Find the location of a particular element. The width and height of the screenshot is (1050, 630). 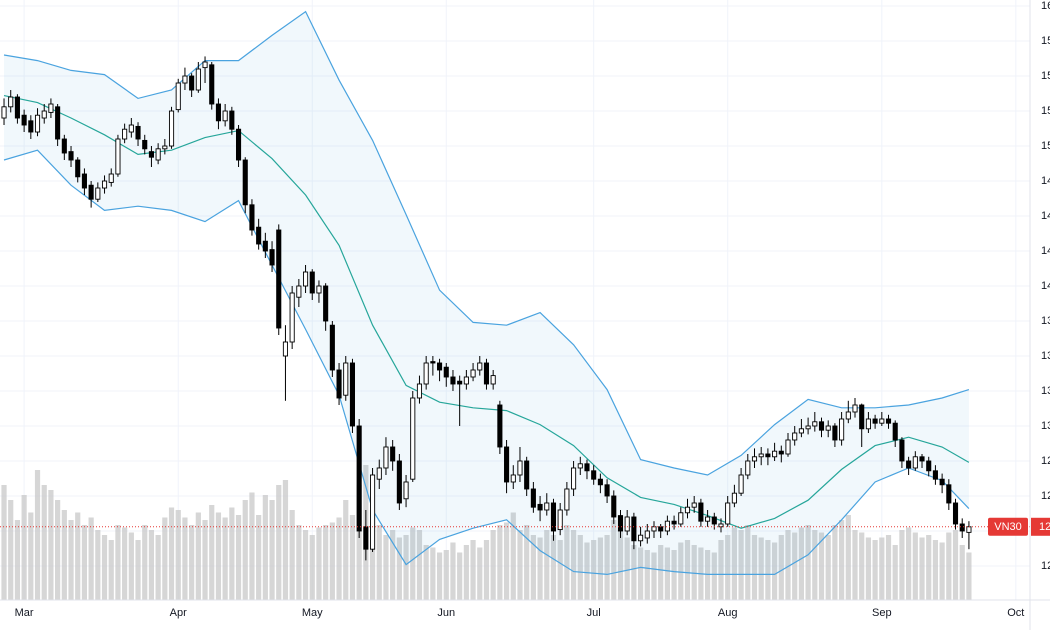

y-tick-label: 1250 is located at coordinates (1045, 496).